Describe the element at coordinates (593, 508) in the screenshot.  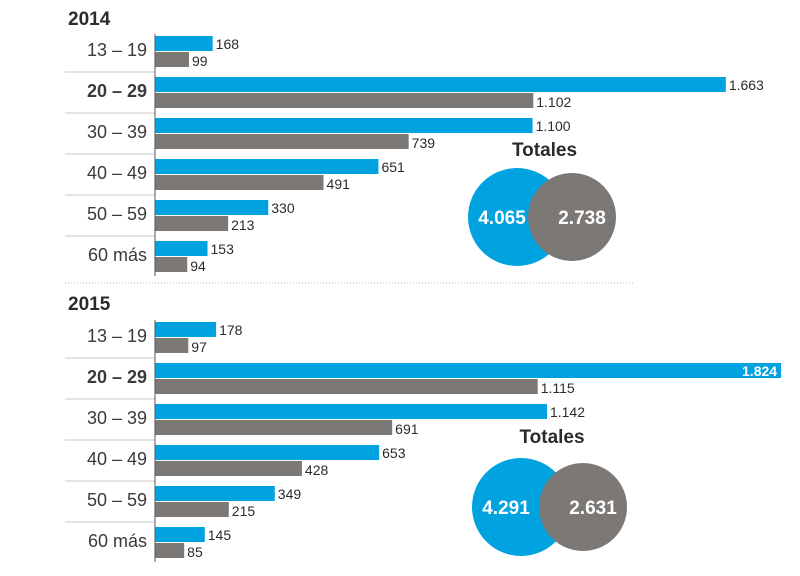
I see `total-value-series2: 2.631` at that location.